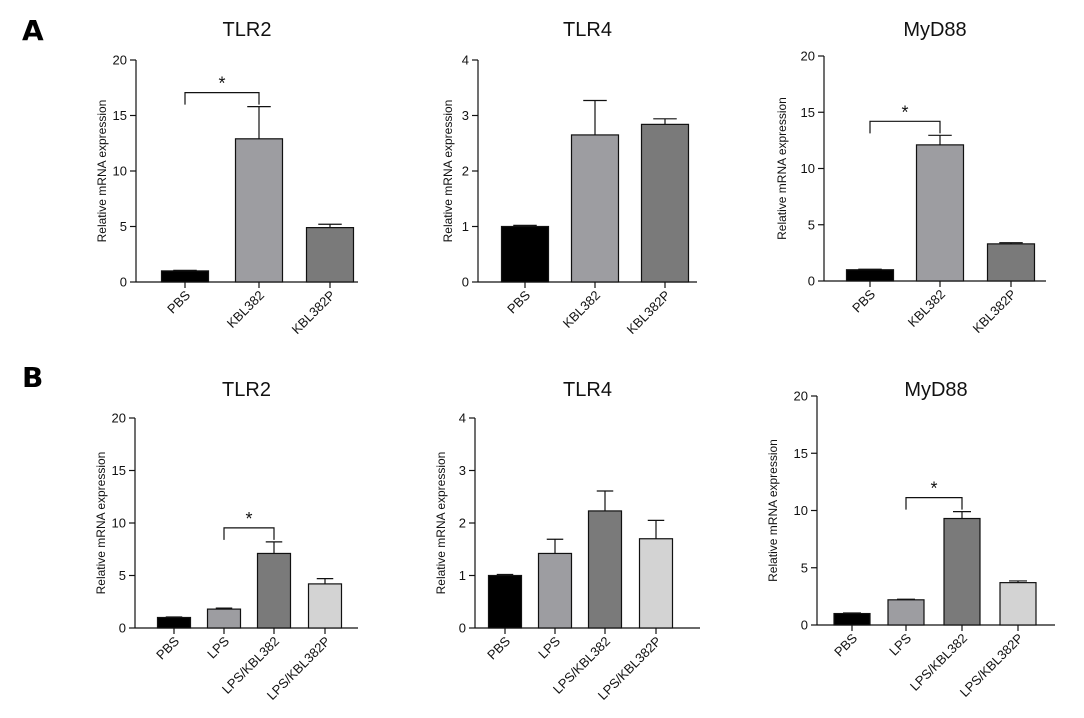 Image resolution: width=1084 pixels, height=718 pixels. Describe the element at coordinates (465, 226) in the screenshot. I see `chart-2-y-tick-label: 1` at that location.